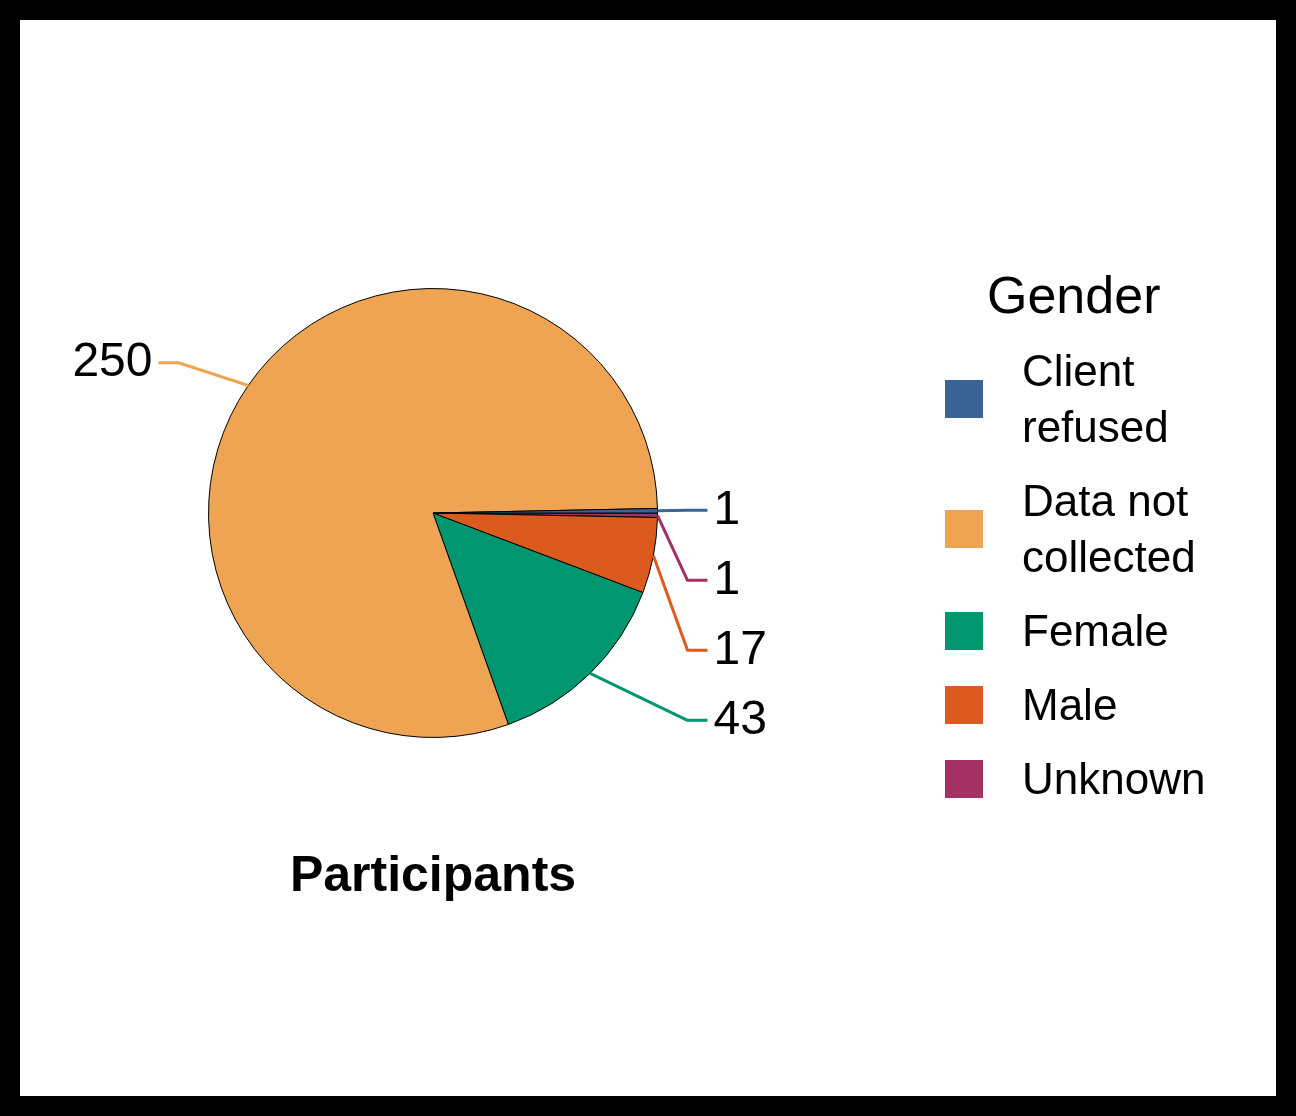  Describe the element at coordinates (1096, 399) in the screenshot. I see `legend-label: Client refused` at that location.